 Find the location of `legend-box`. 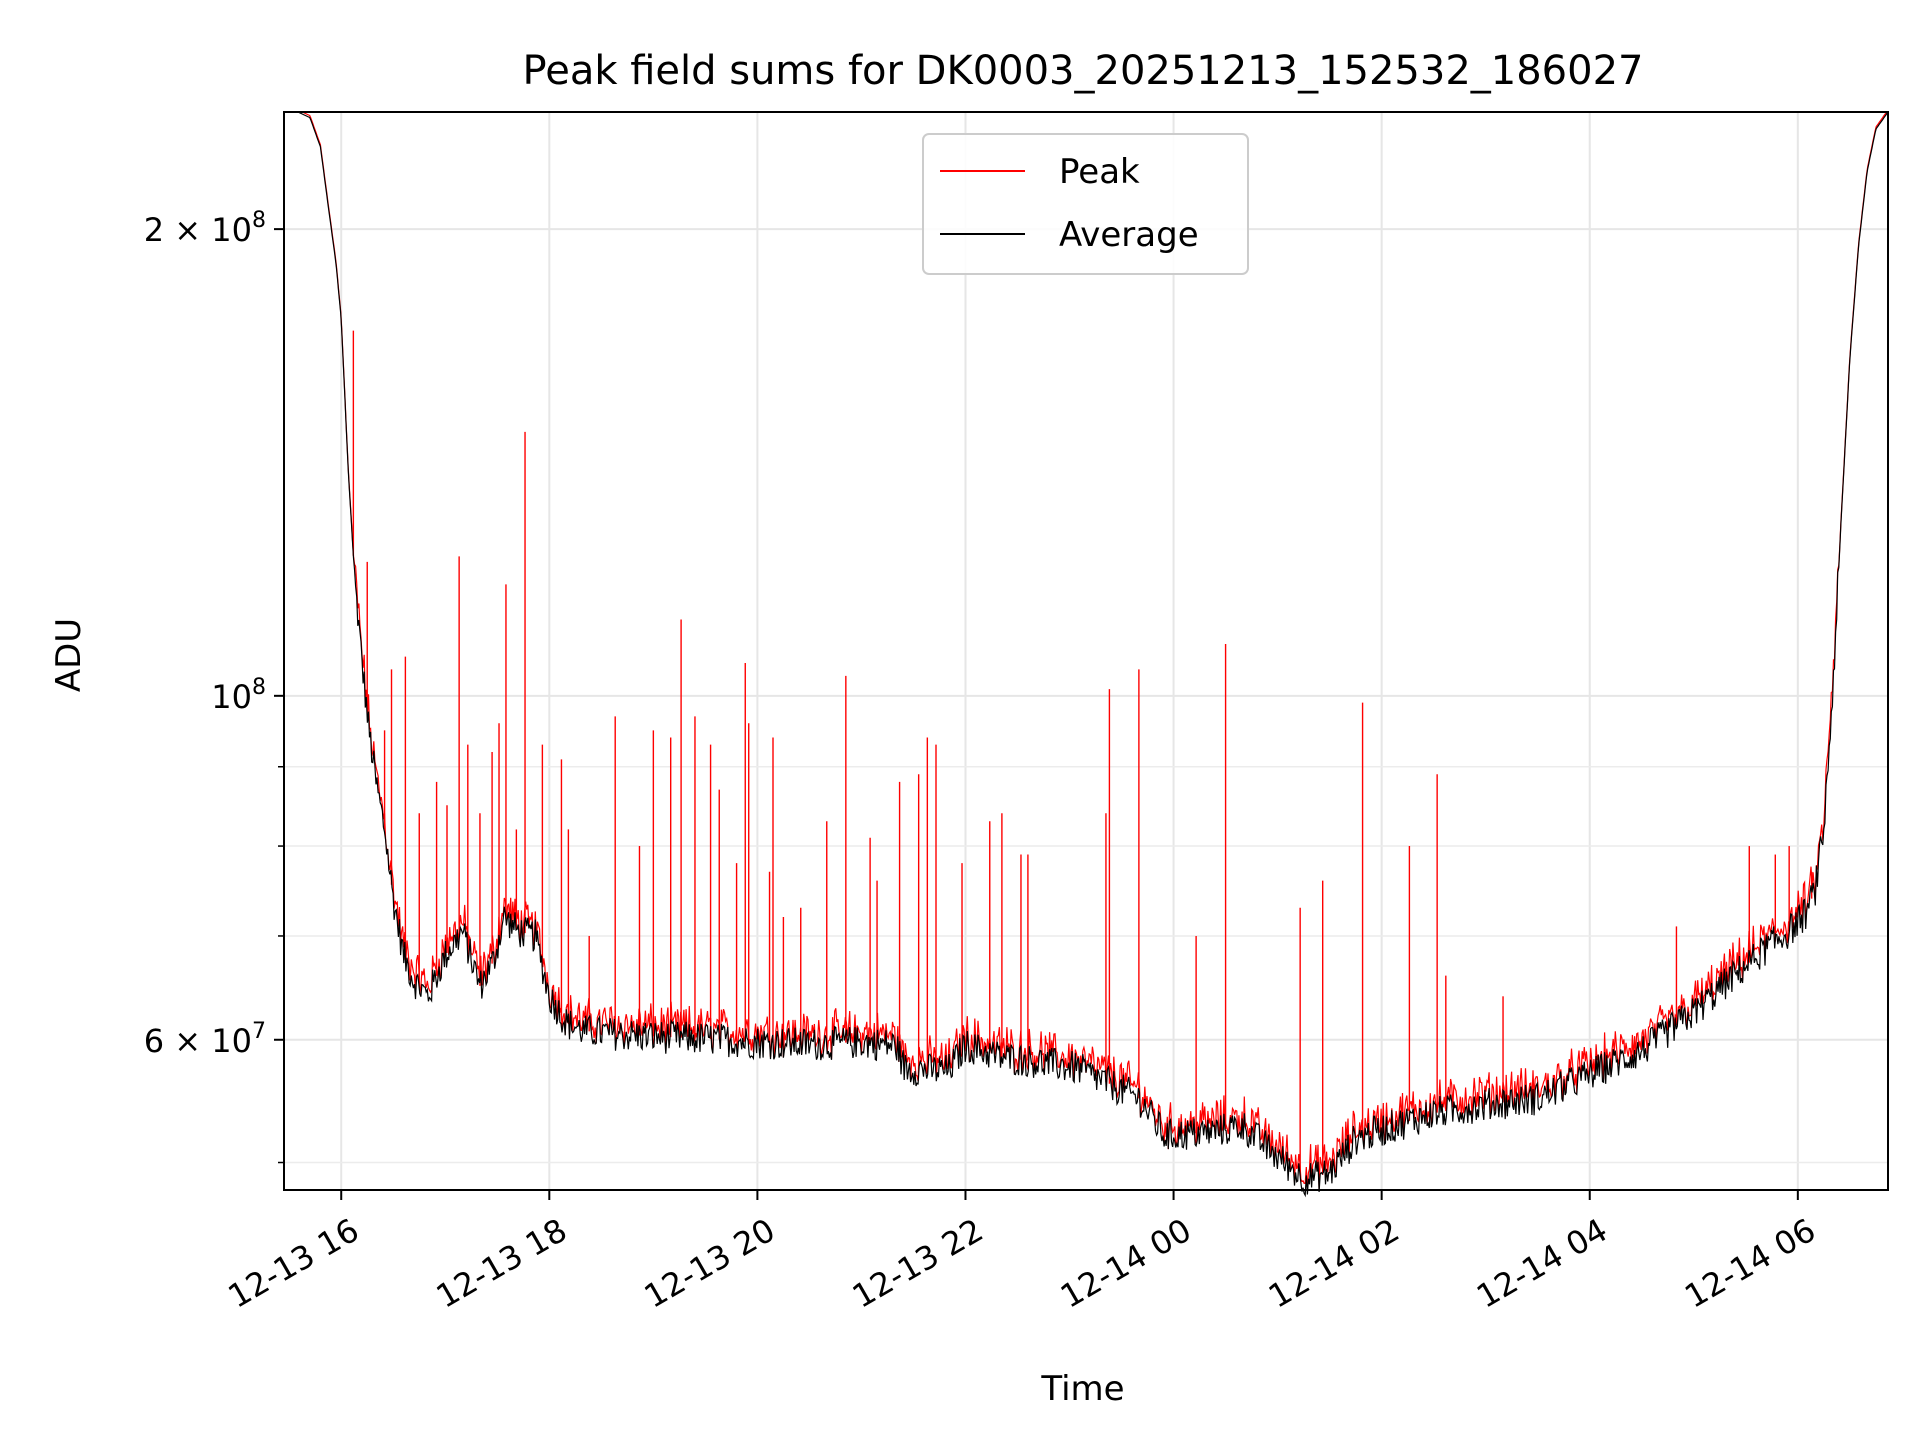

legend-box is located at coordinates (1085, 204).